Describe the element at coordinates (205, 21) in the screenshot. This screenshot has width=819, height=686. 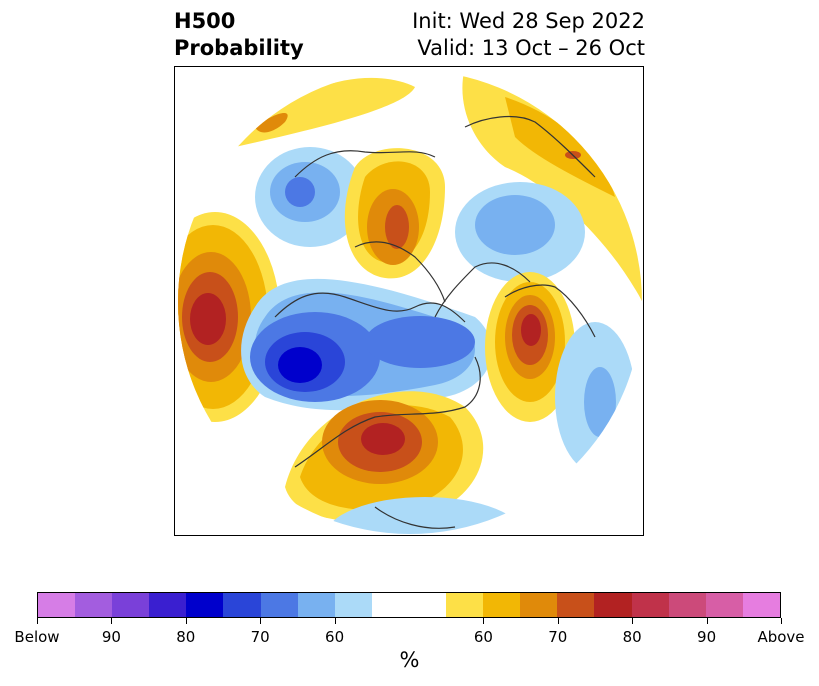
I see `title-variable: H500` at that location.